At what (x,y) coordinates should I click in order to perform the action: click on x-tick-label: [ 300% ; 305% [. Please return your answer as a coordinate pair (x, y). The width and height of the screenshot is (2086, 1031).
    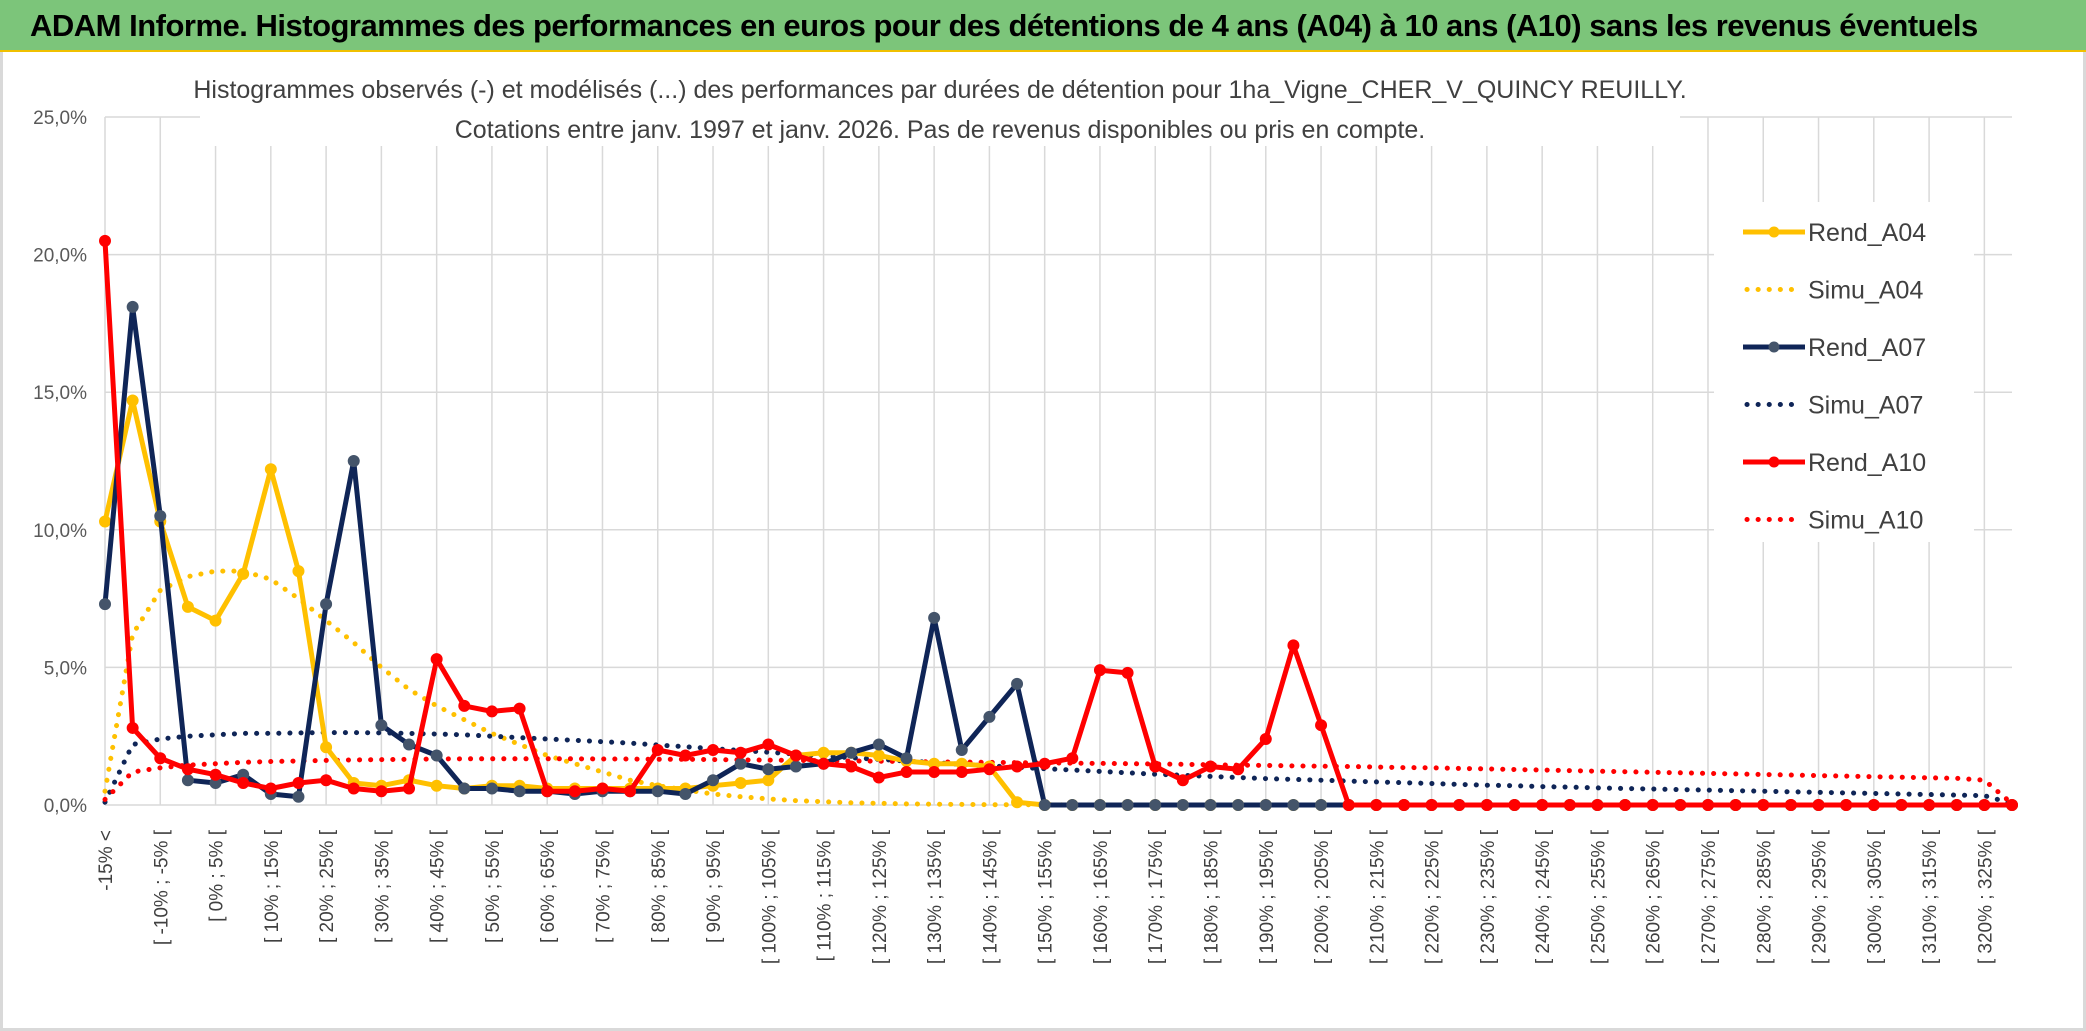
    Looking at the image, I should click on (1875, 896).